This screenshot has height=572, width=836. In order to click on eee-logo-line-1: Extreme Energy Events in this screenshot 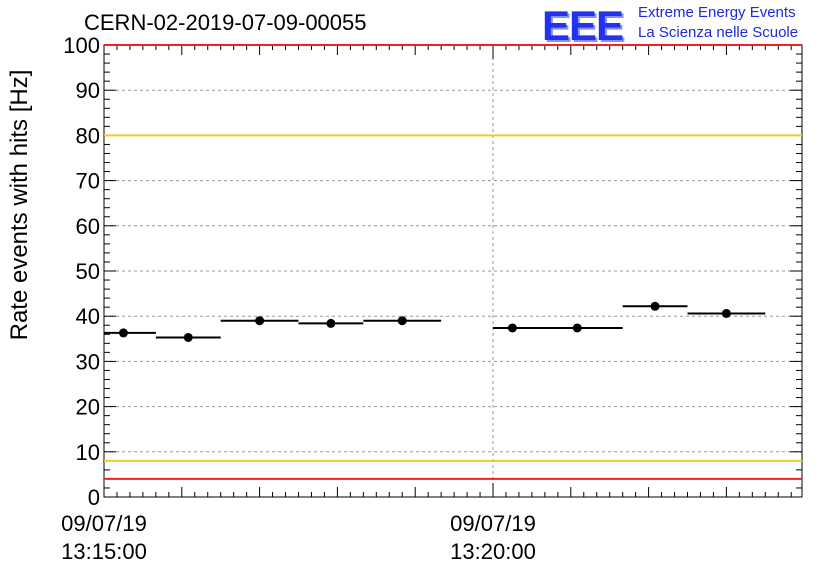, I will do `click(717, 12)`.